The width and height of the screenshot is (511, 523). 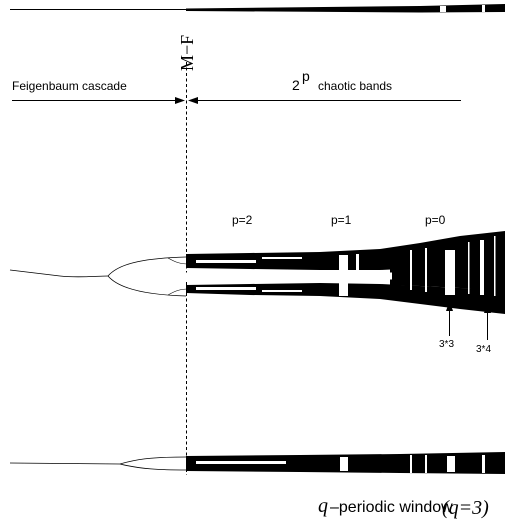 I want to click on top-branch-band, so click(x=345, y=8).